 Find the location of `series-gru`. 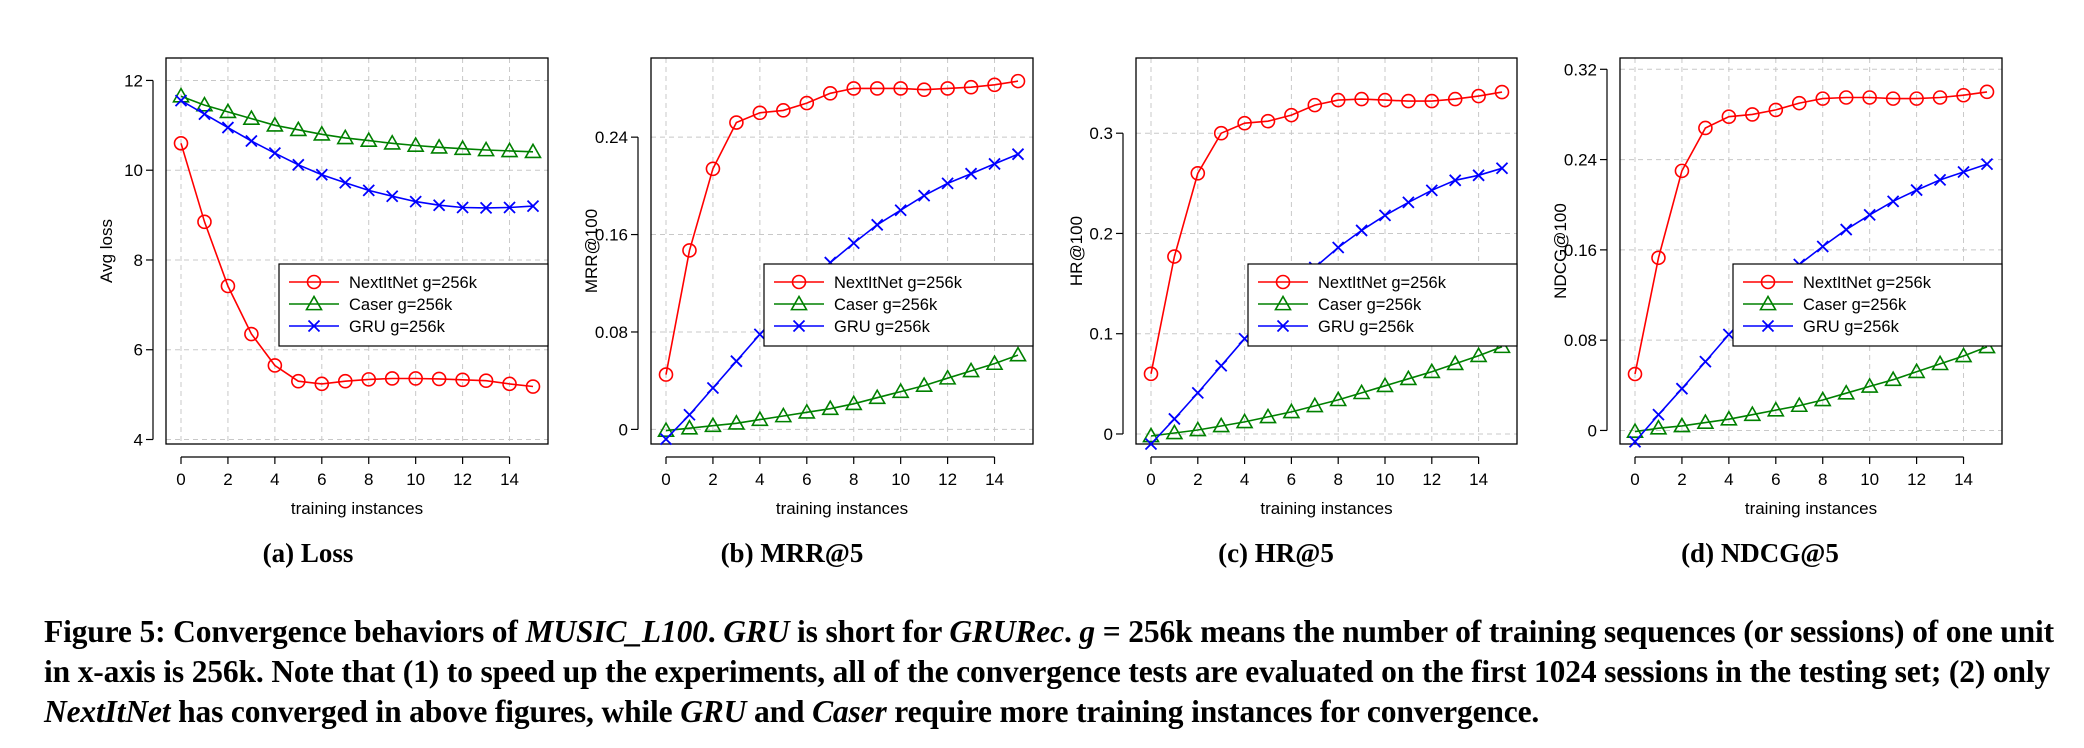

series-gru is located at coordinates (1326, 306).